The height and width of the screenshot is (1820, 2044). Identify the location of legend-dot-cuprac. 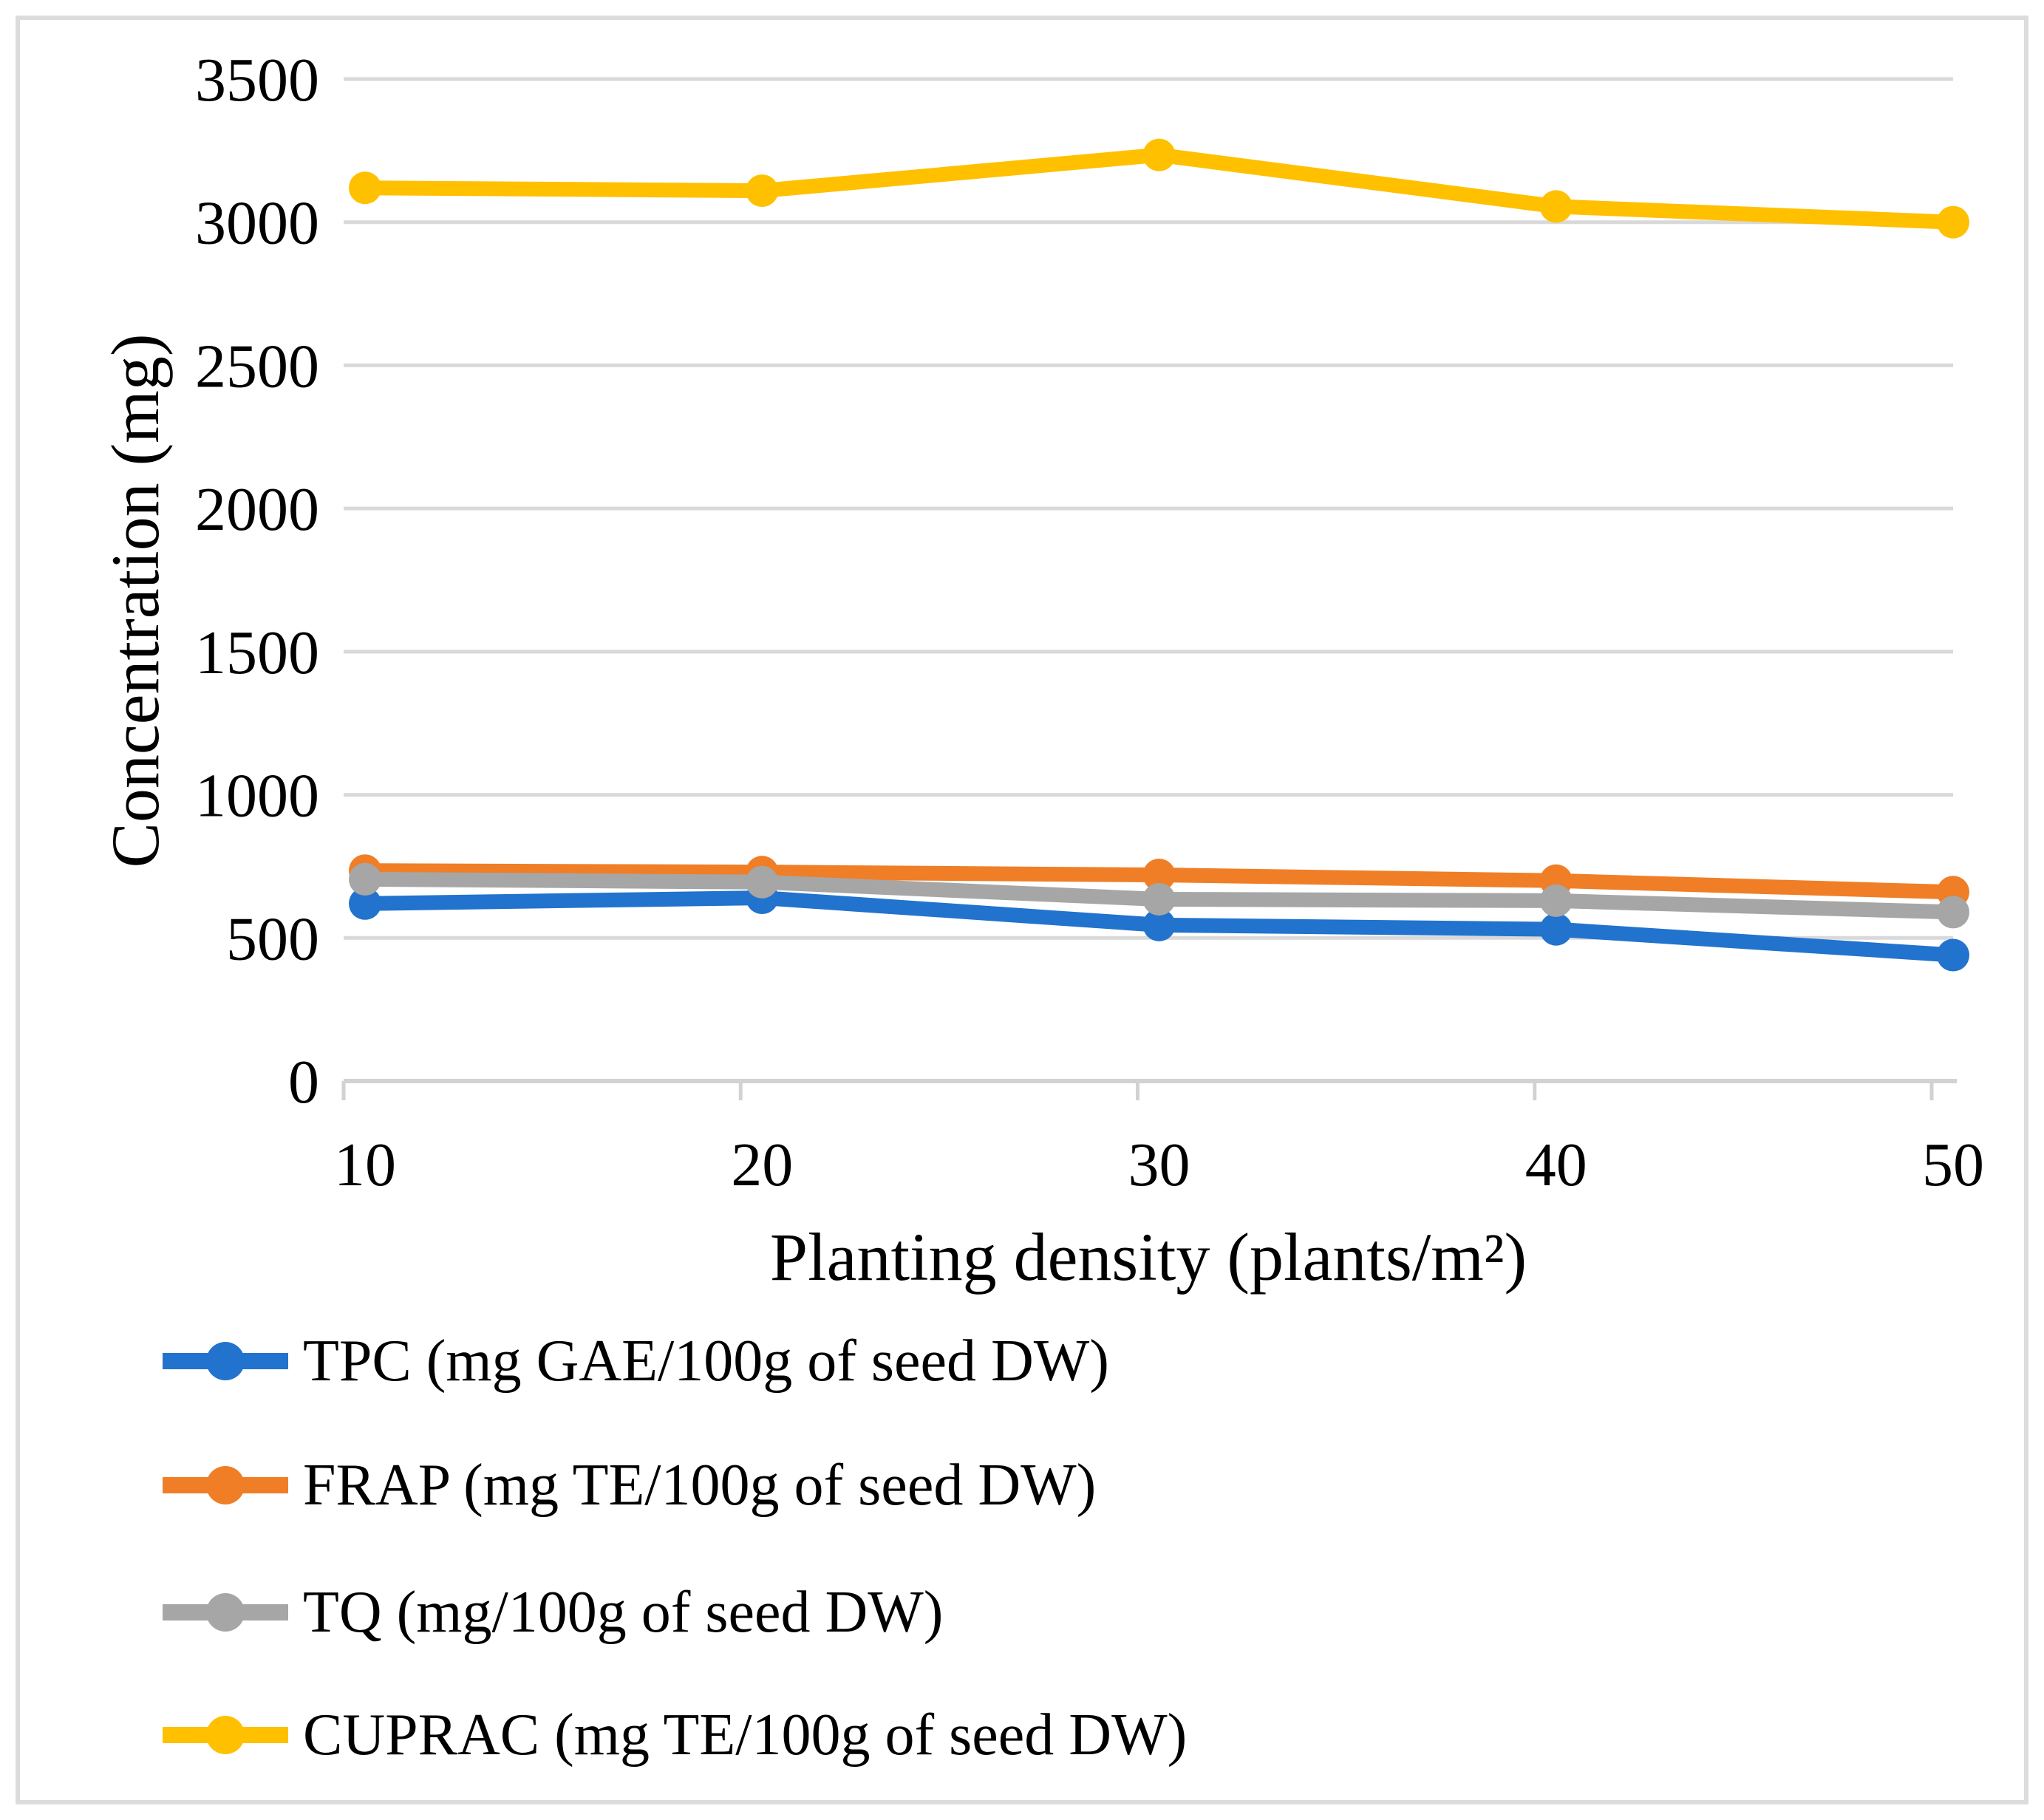
(225, 1735).